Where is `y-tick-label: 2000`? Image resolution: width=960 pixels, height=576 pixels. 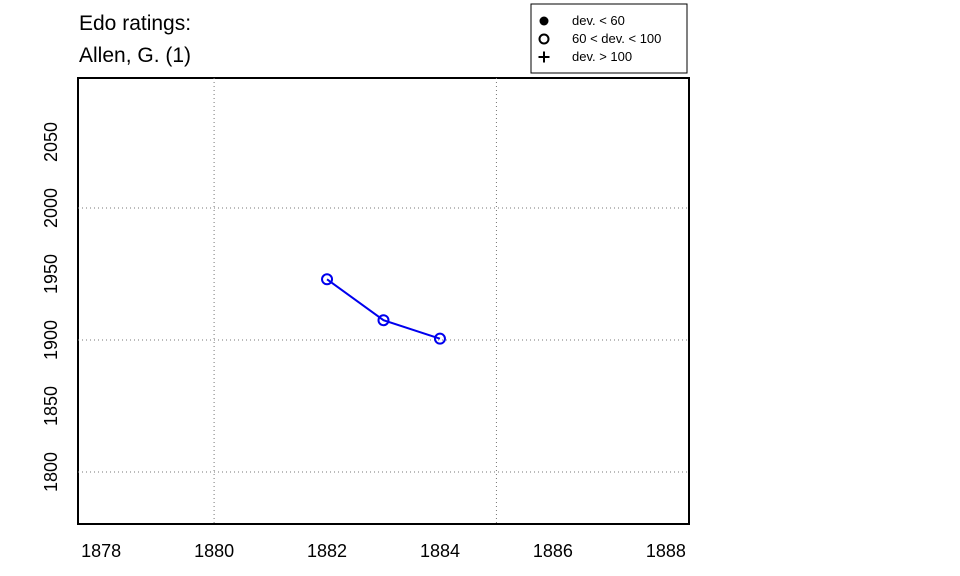 y-tick-label: 2000 is located at coordinates (51, 208).